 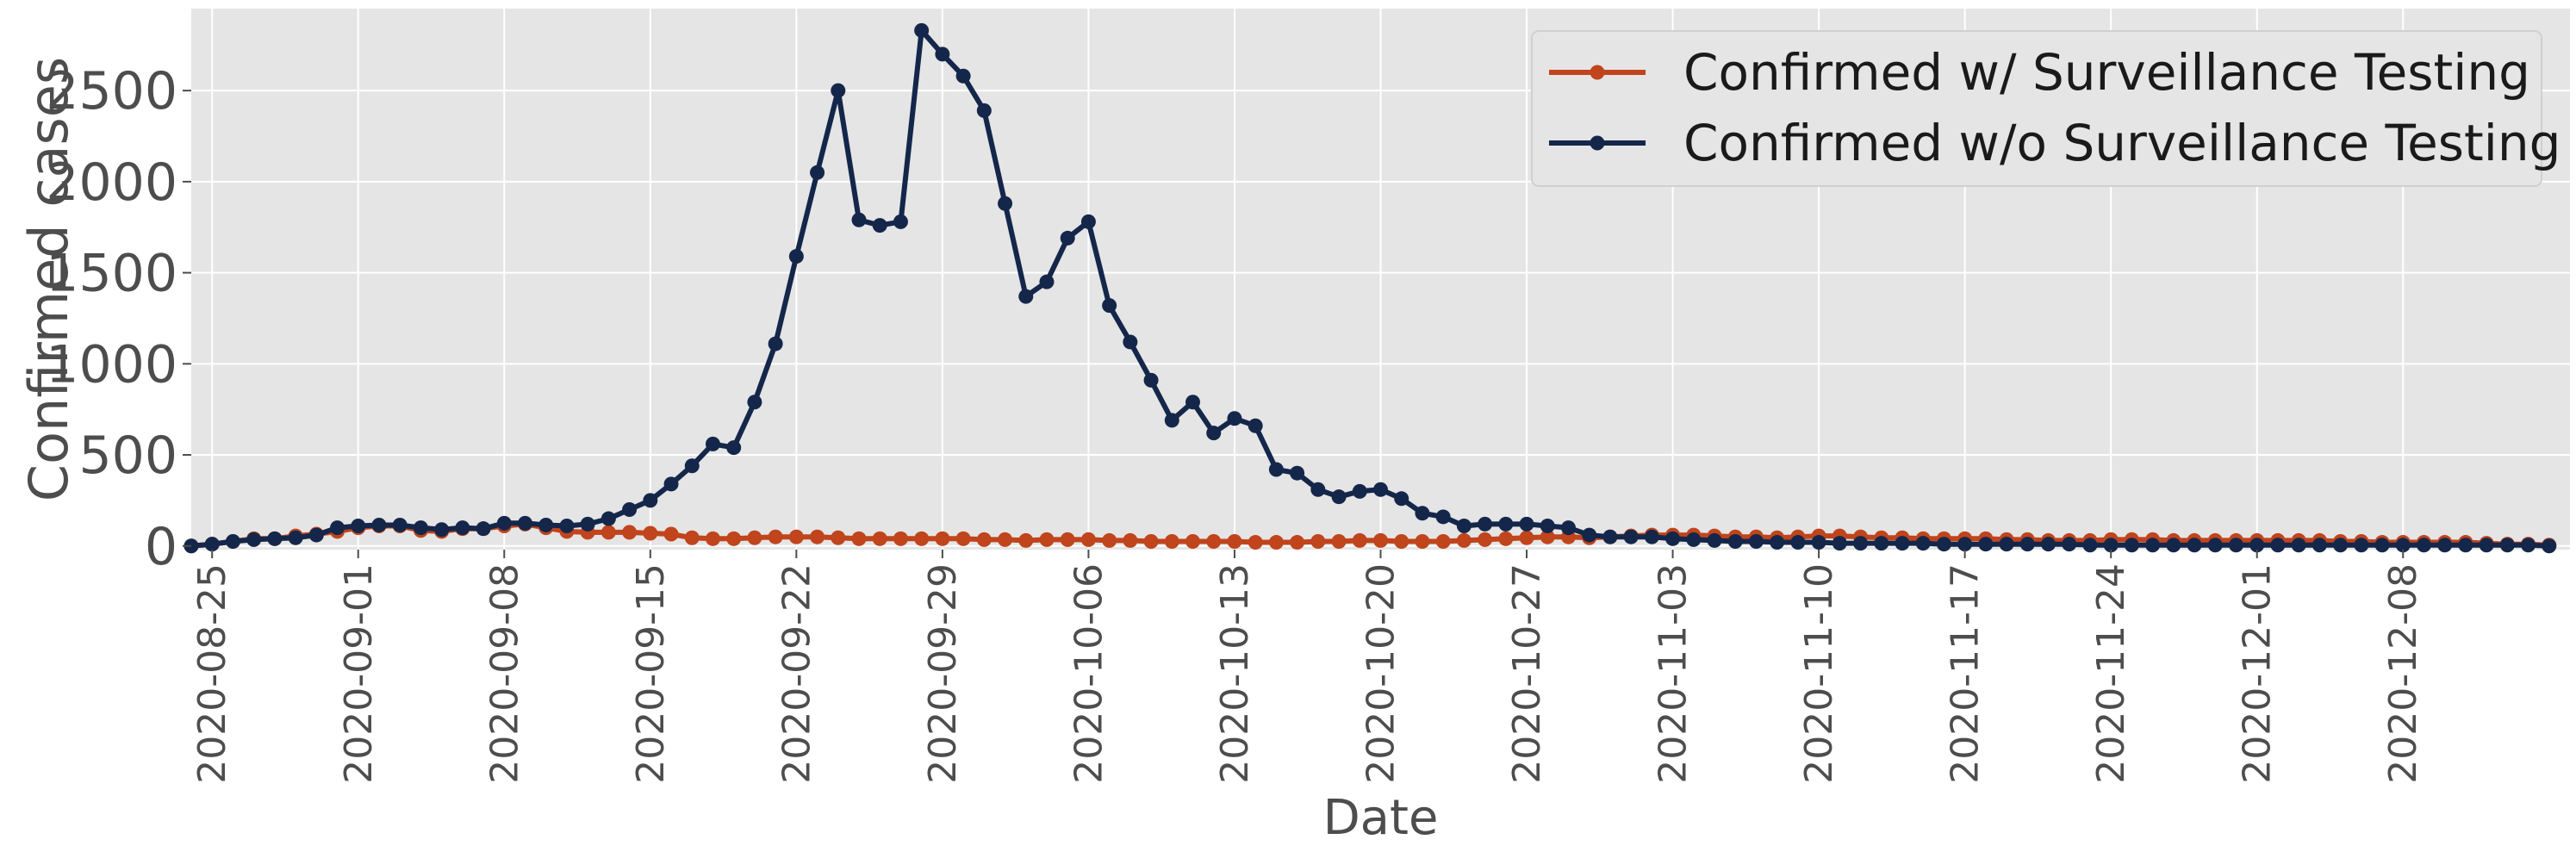 What do you see at coordinates (112, 91) in the screenshot?
I see `y-tick-label: 2500` at bounding box center [112, 91].